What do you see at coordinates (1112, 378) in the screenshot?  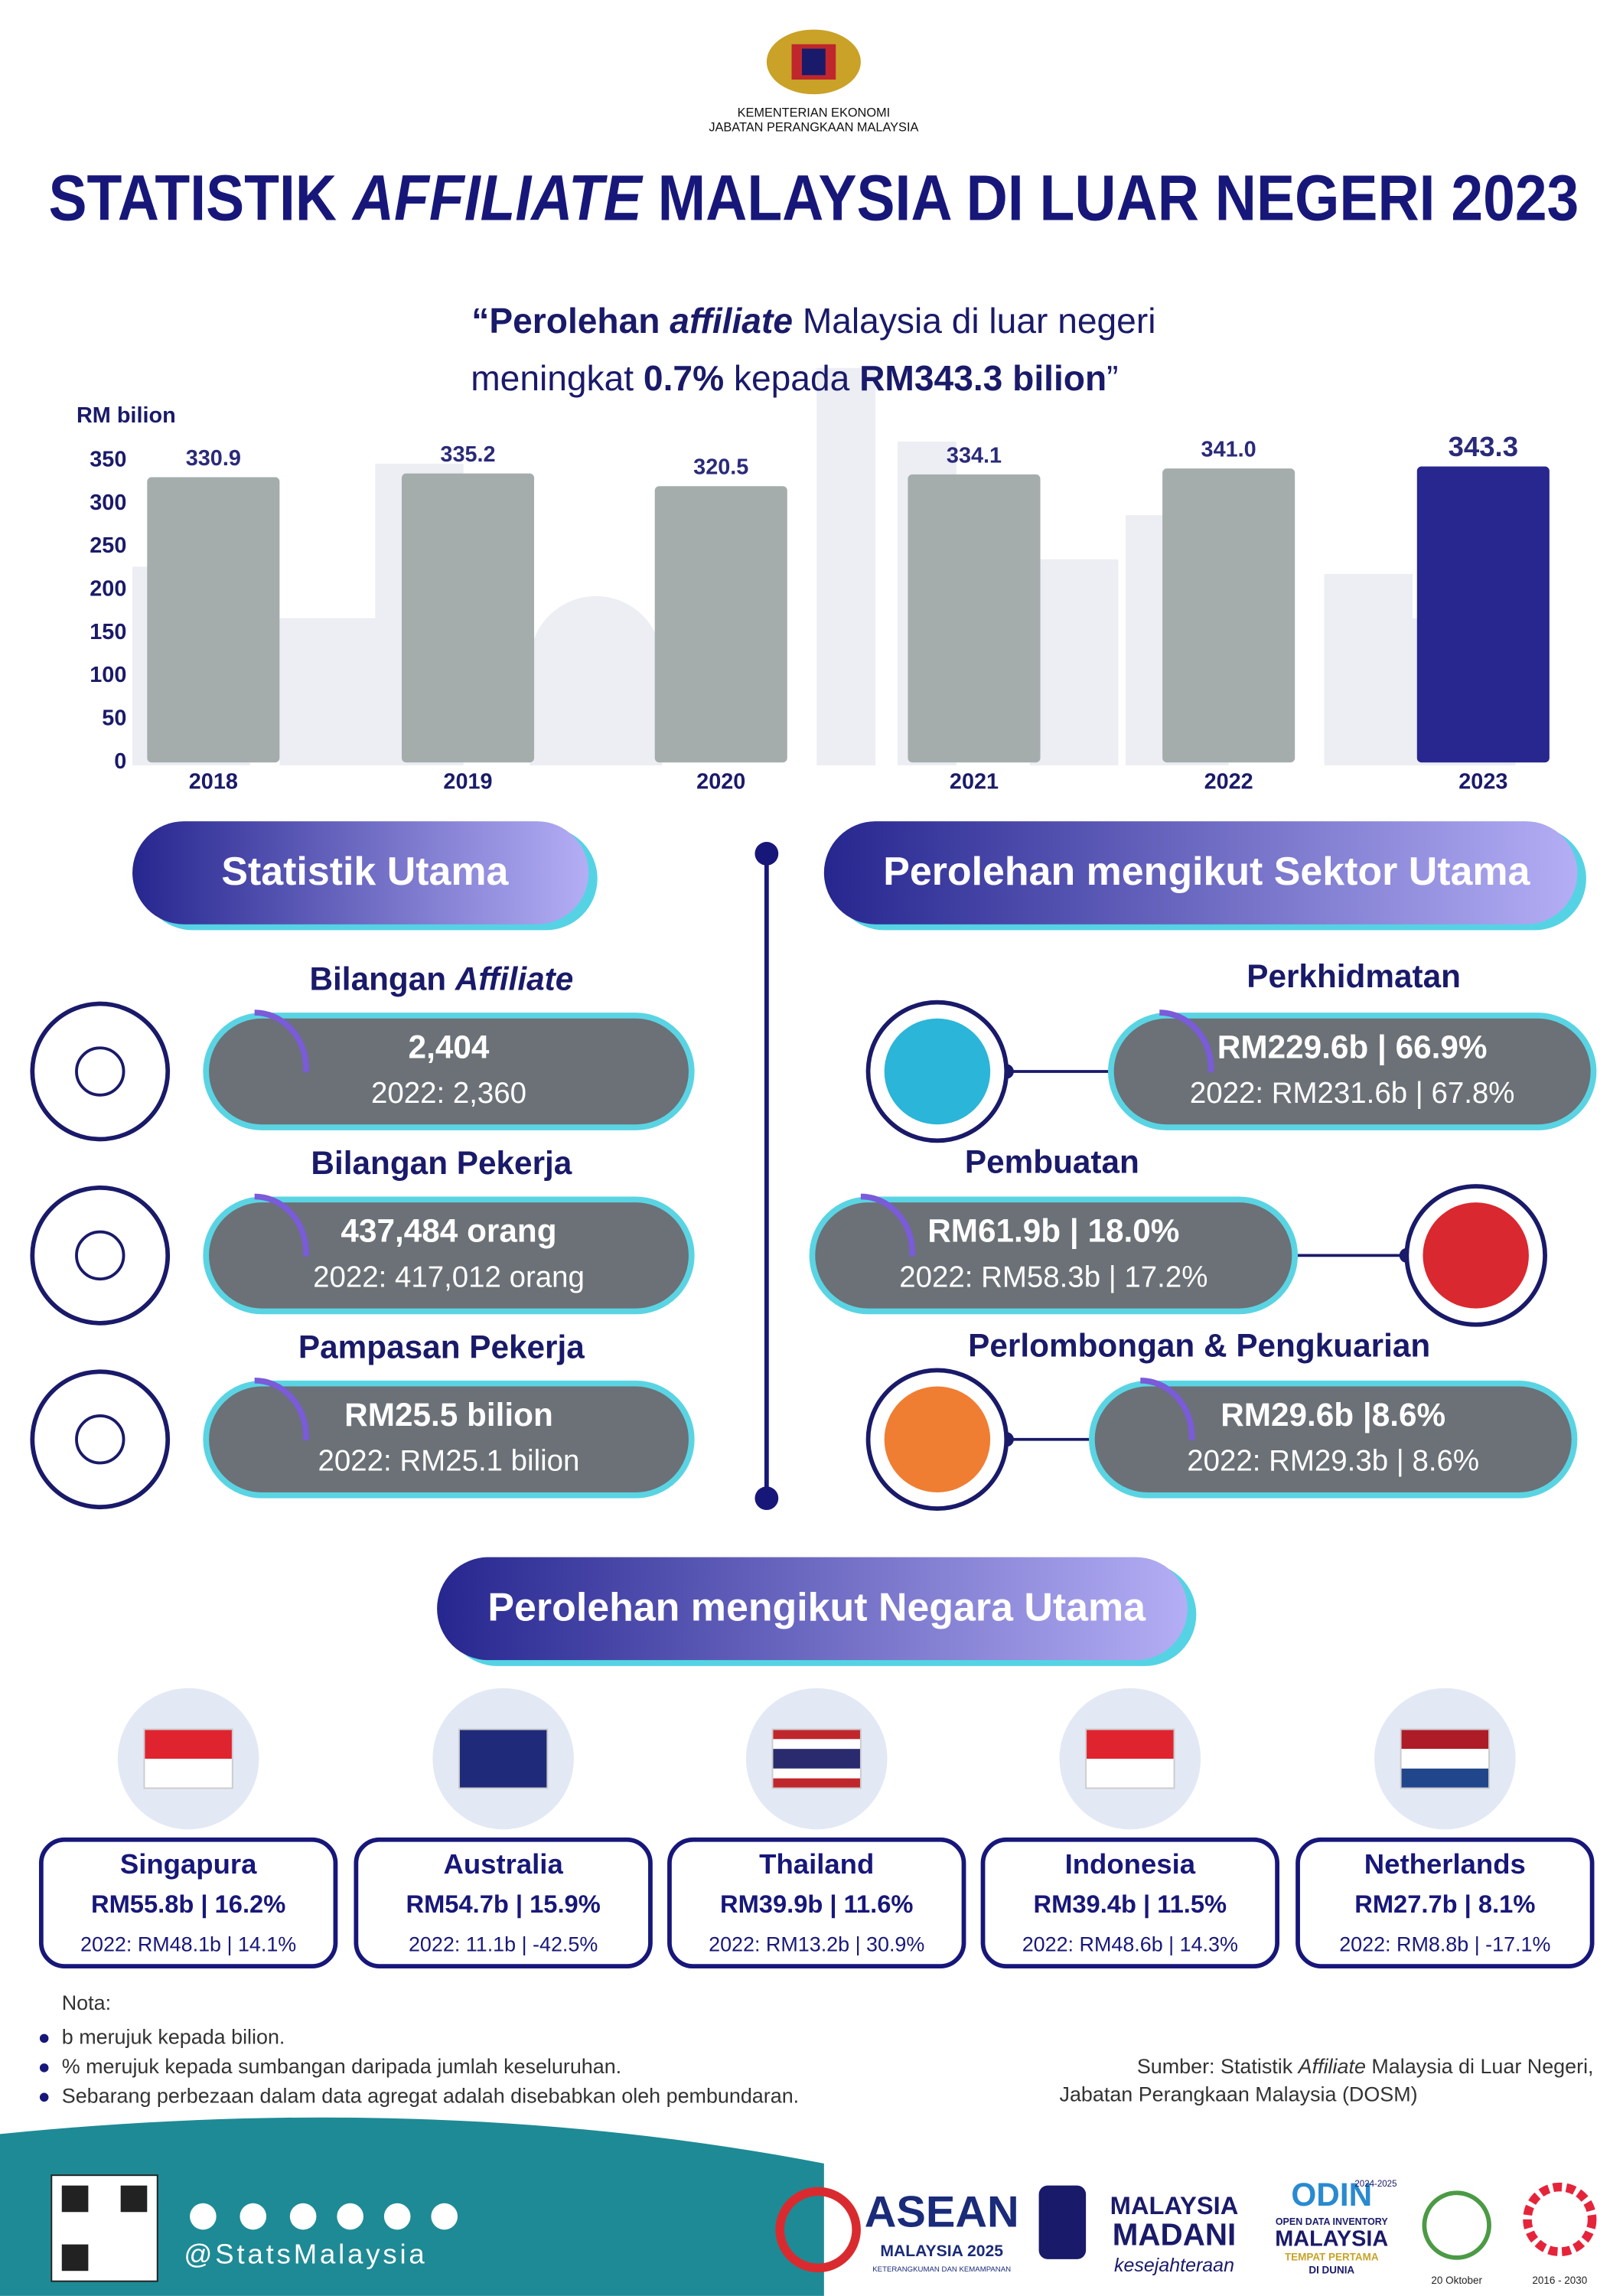 I see `quote-part: ”` at bounding box center [1112, 378].